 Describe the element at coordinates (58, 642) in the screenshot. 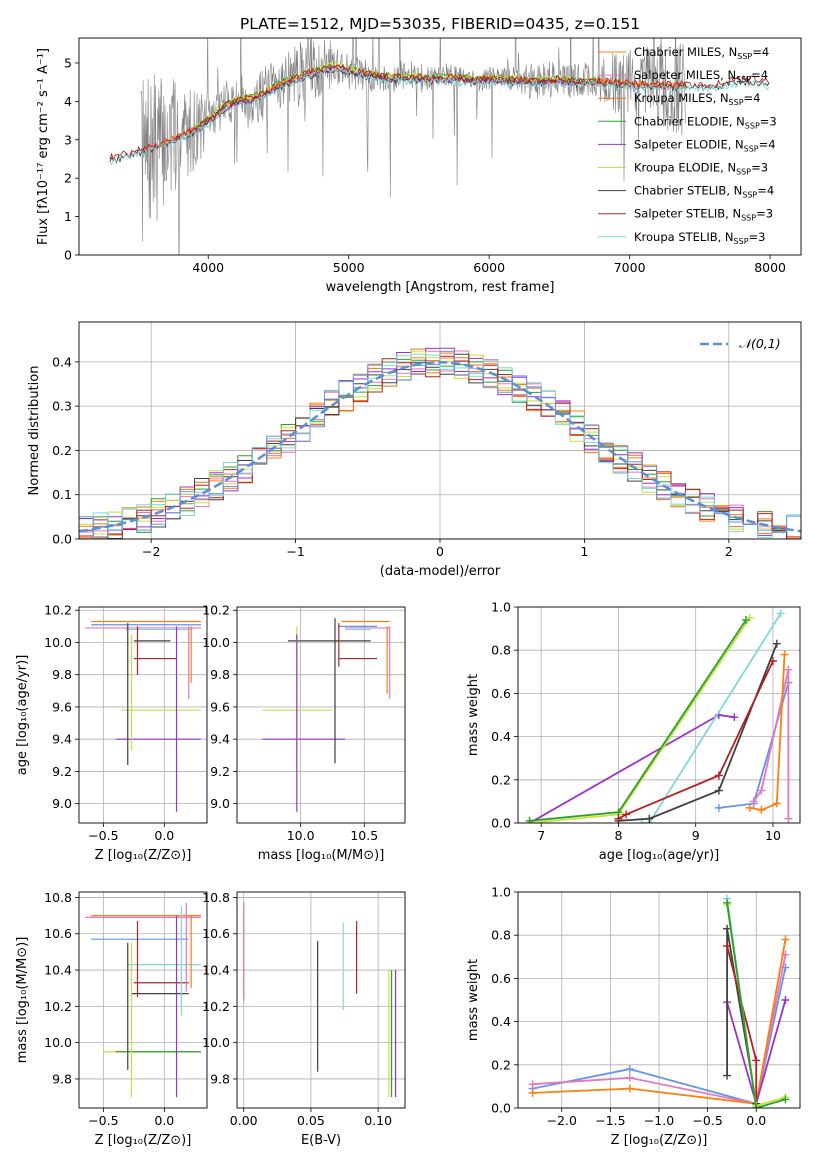

I see `y-tick-label: 10.0` at that location.